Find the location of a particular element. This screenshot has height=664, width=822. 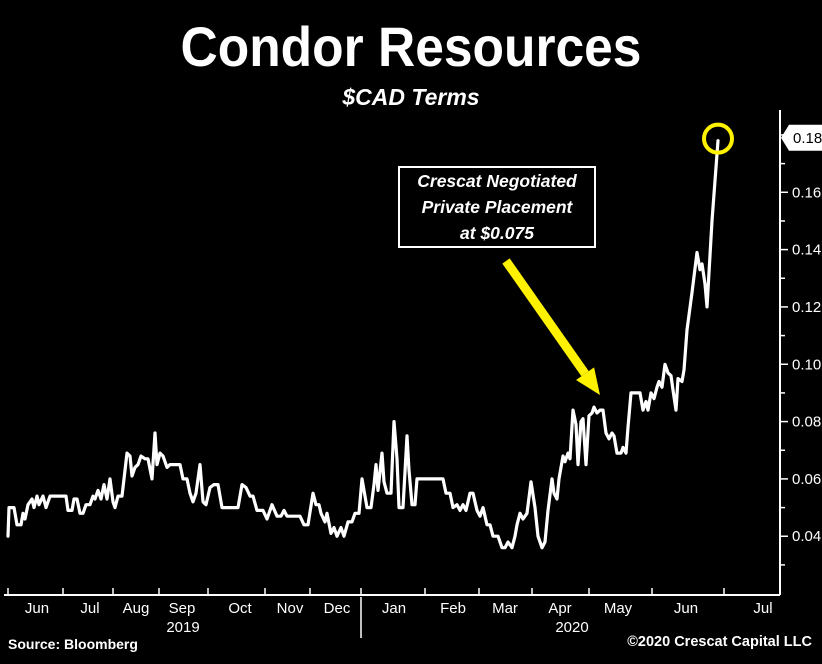

x-year-label: 2019 is located at coordinates (182, 627).